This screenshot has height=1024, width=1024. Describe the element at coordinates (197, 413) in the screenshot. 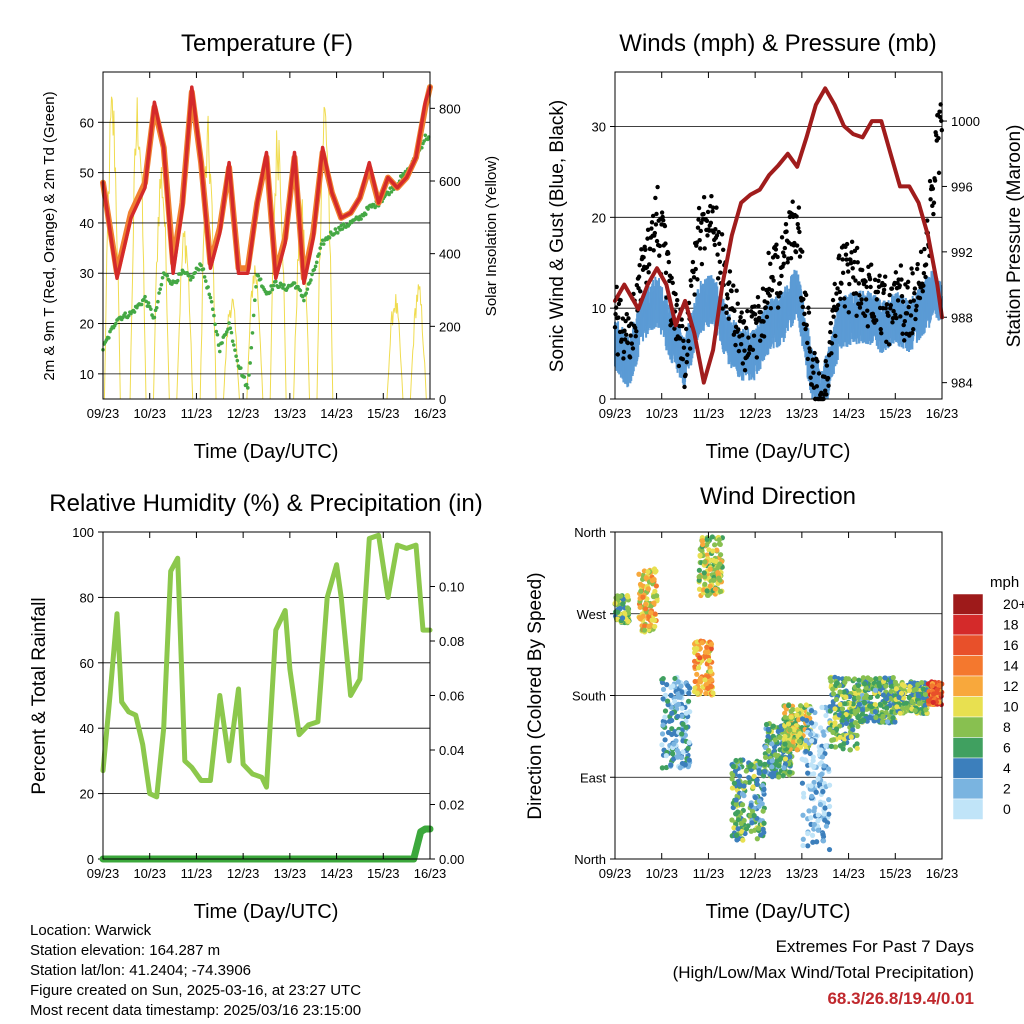

I see `x-tick-label: 11/23` at that location.